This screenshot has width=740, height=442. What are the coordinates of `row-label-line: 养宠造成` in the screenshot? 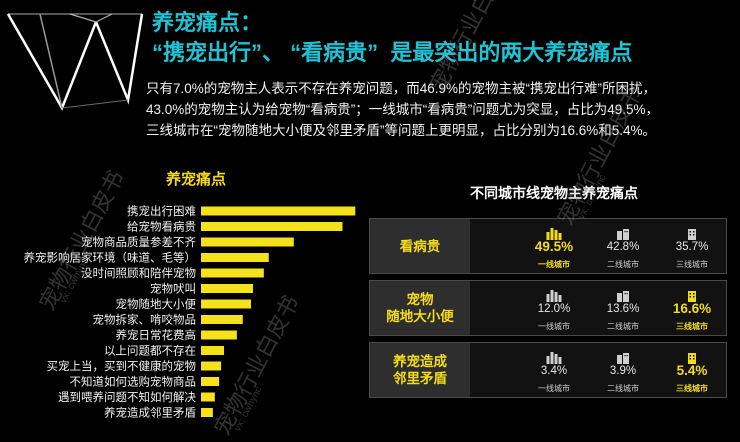 It's located at (420, 361).